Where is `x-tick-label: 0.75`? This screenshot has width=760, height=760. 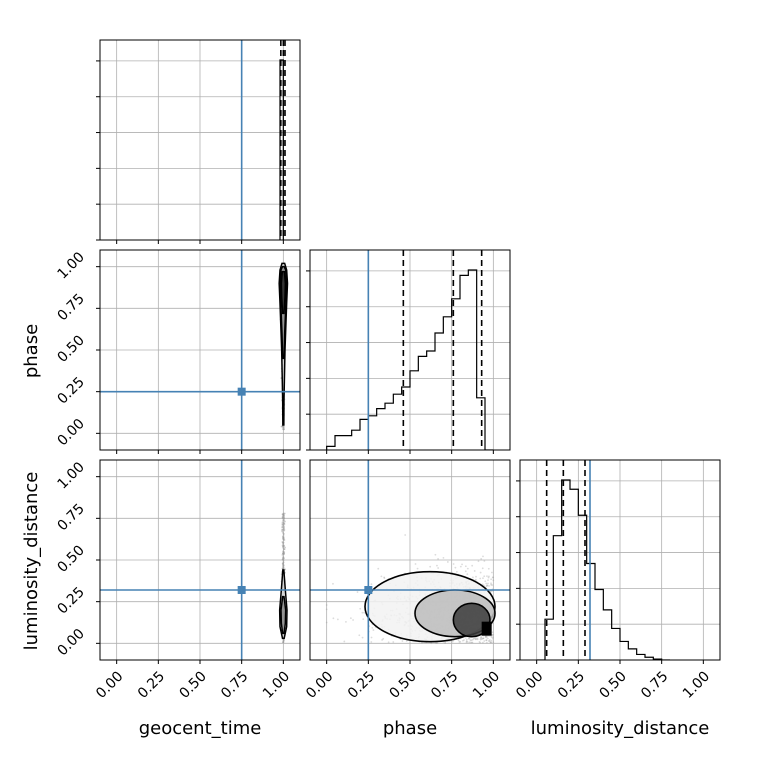 x-tick-label: 0.75 is located at coordinates (654, 684).